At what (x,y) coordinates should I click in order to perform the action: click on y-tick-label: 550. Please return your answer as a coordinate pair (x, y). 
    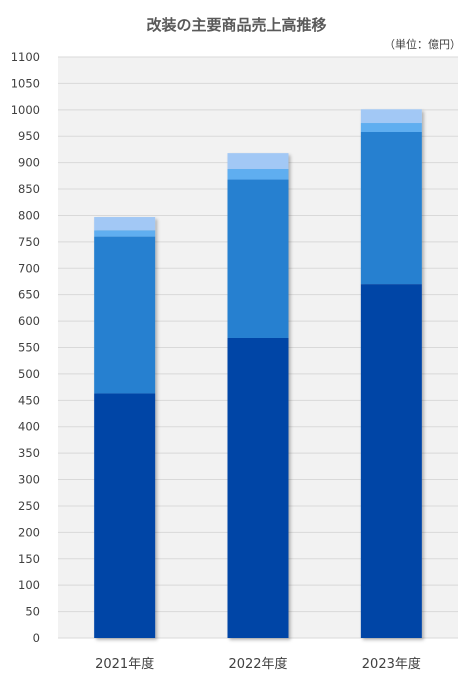
    Looking at the image, I should click on (29, 348).